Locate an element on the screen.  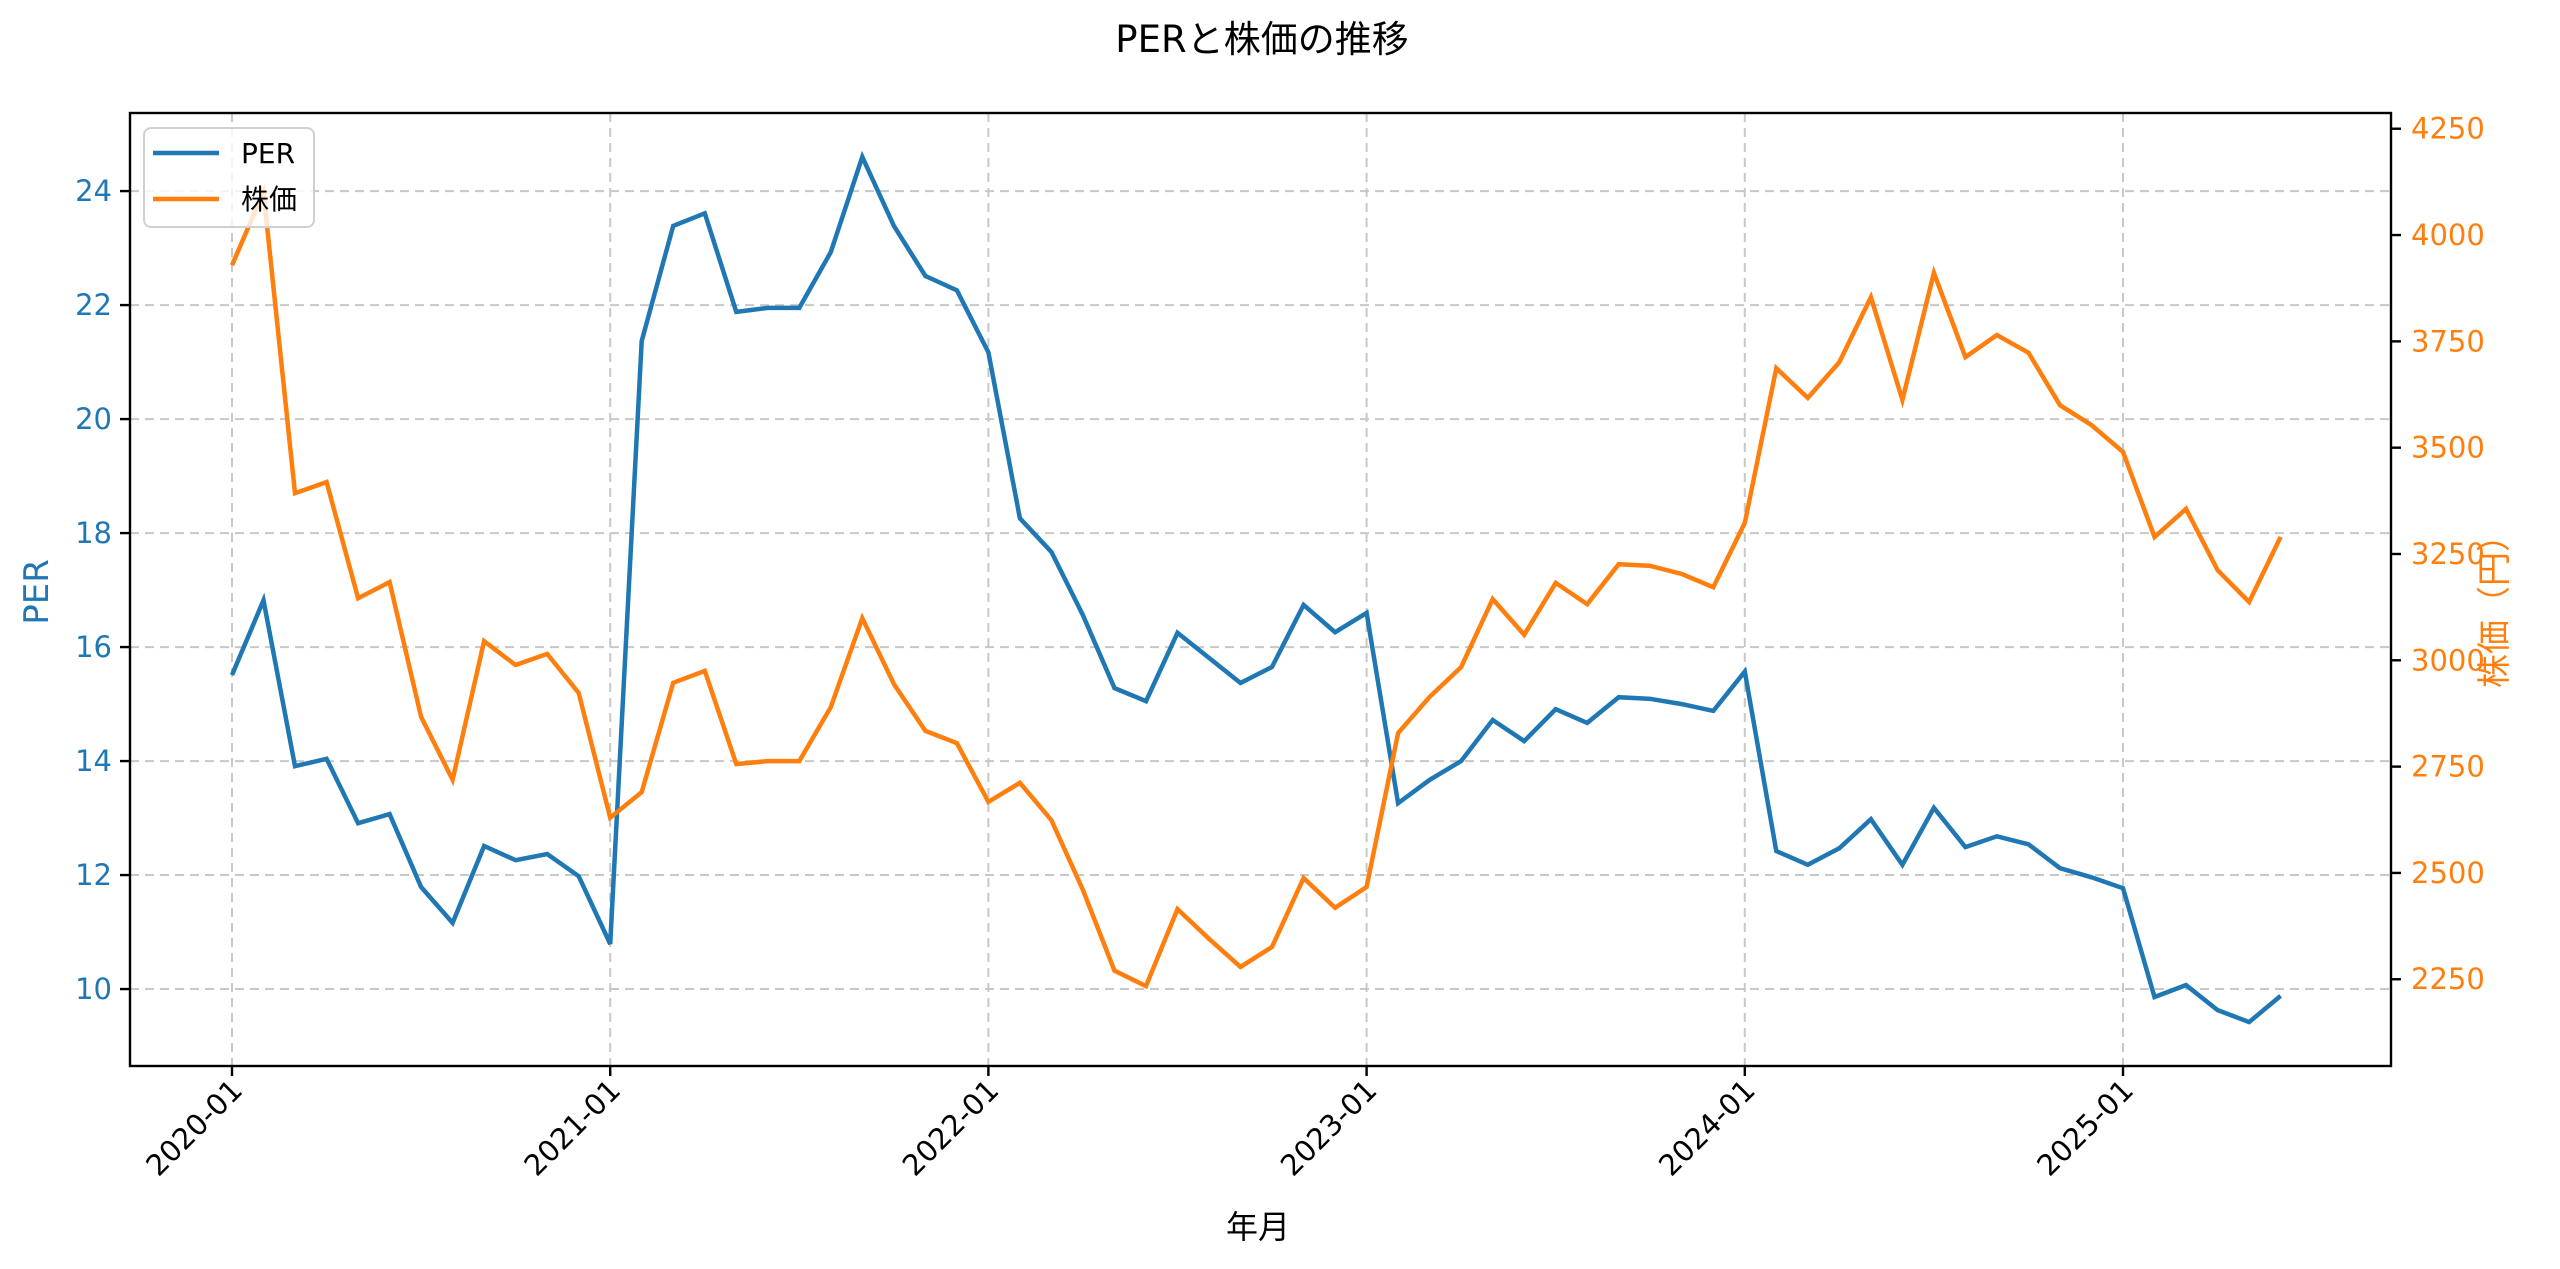
x-tick-label: 2020-01 is located at coordinates (194, 1128).